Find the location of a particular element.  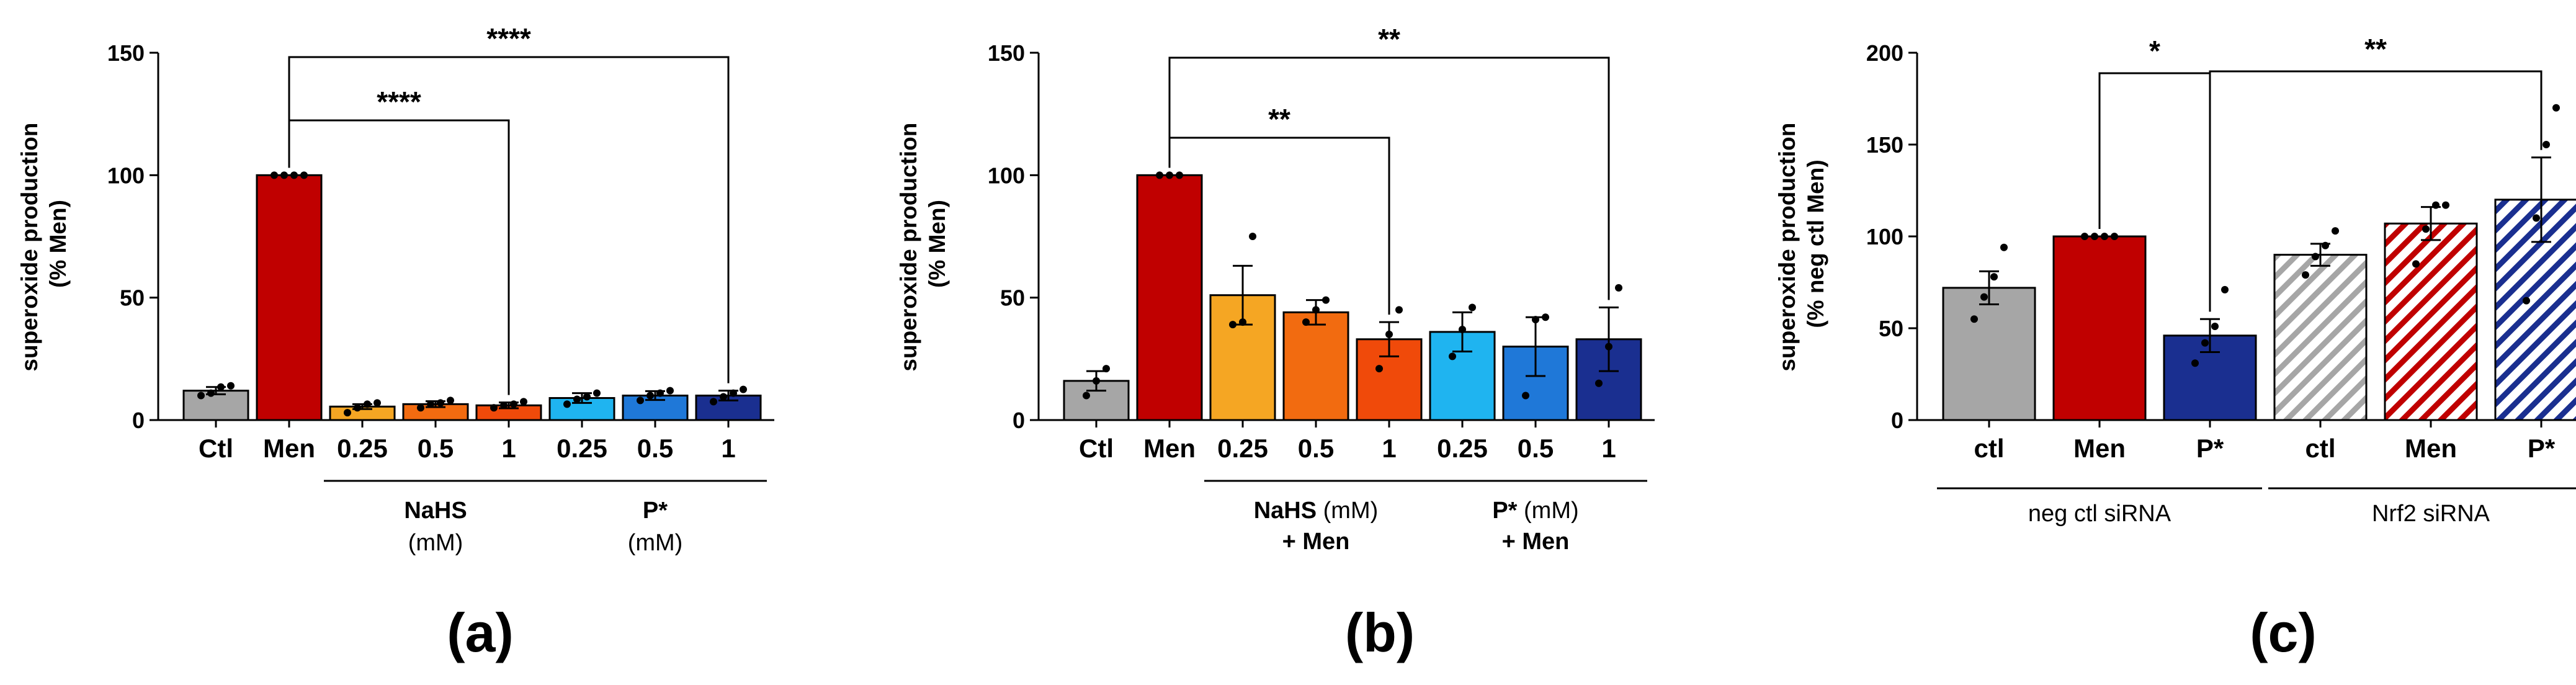

group-label: NaHS is located at coordinates (435, 511).